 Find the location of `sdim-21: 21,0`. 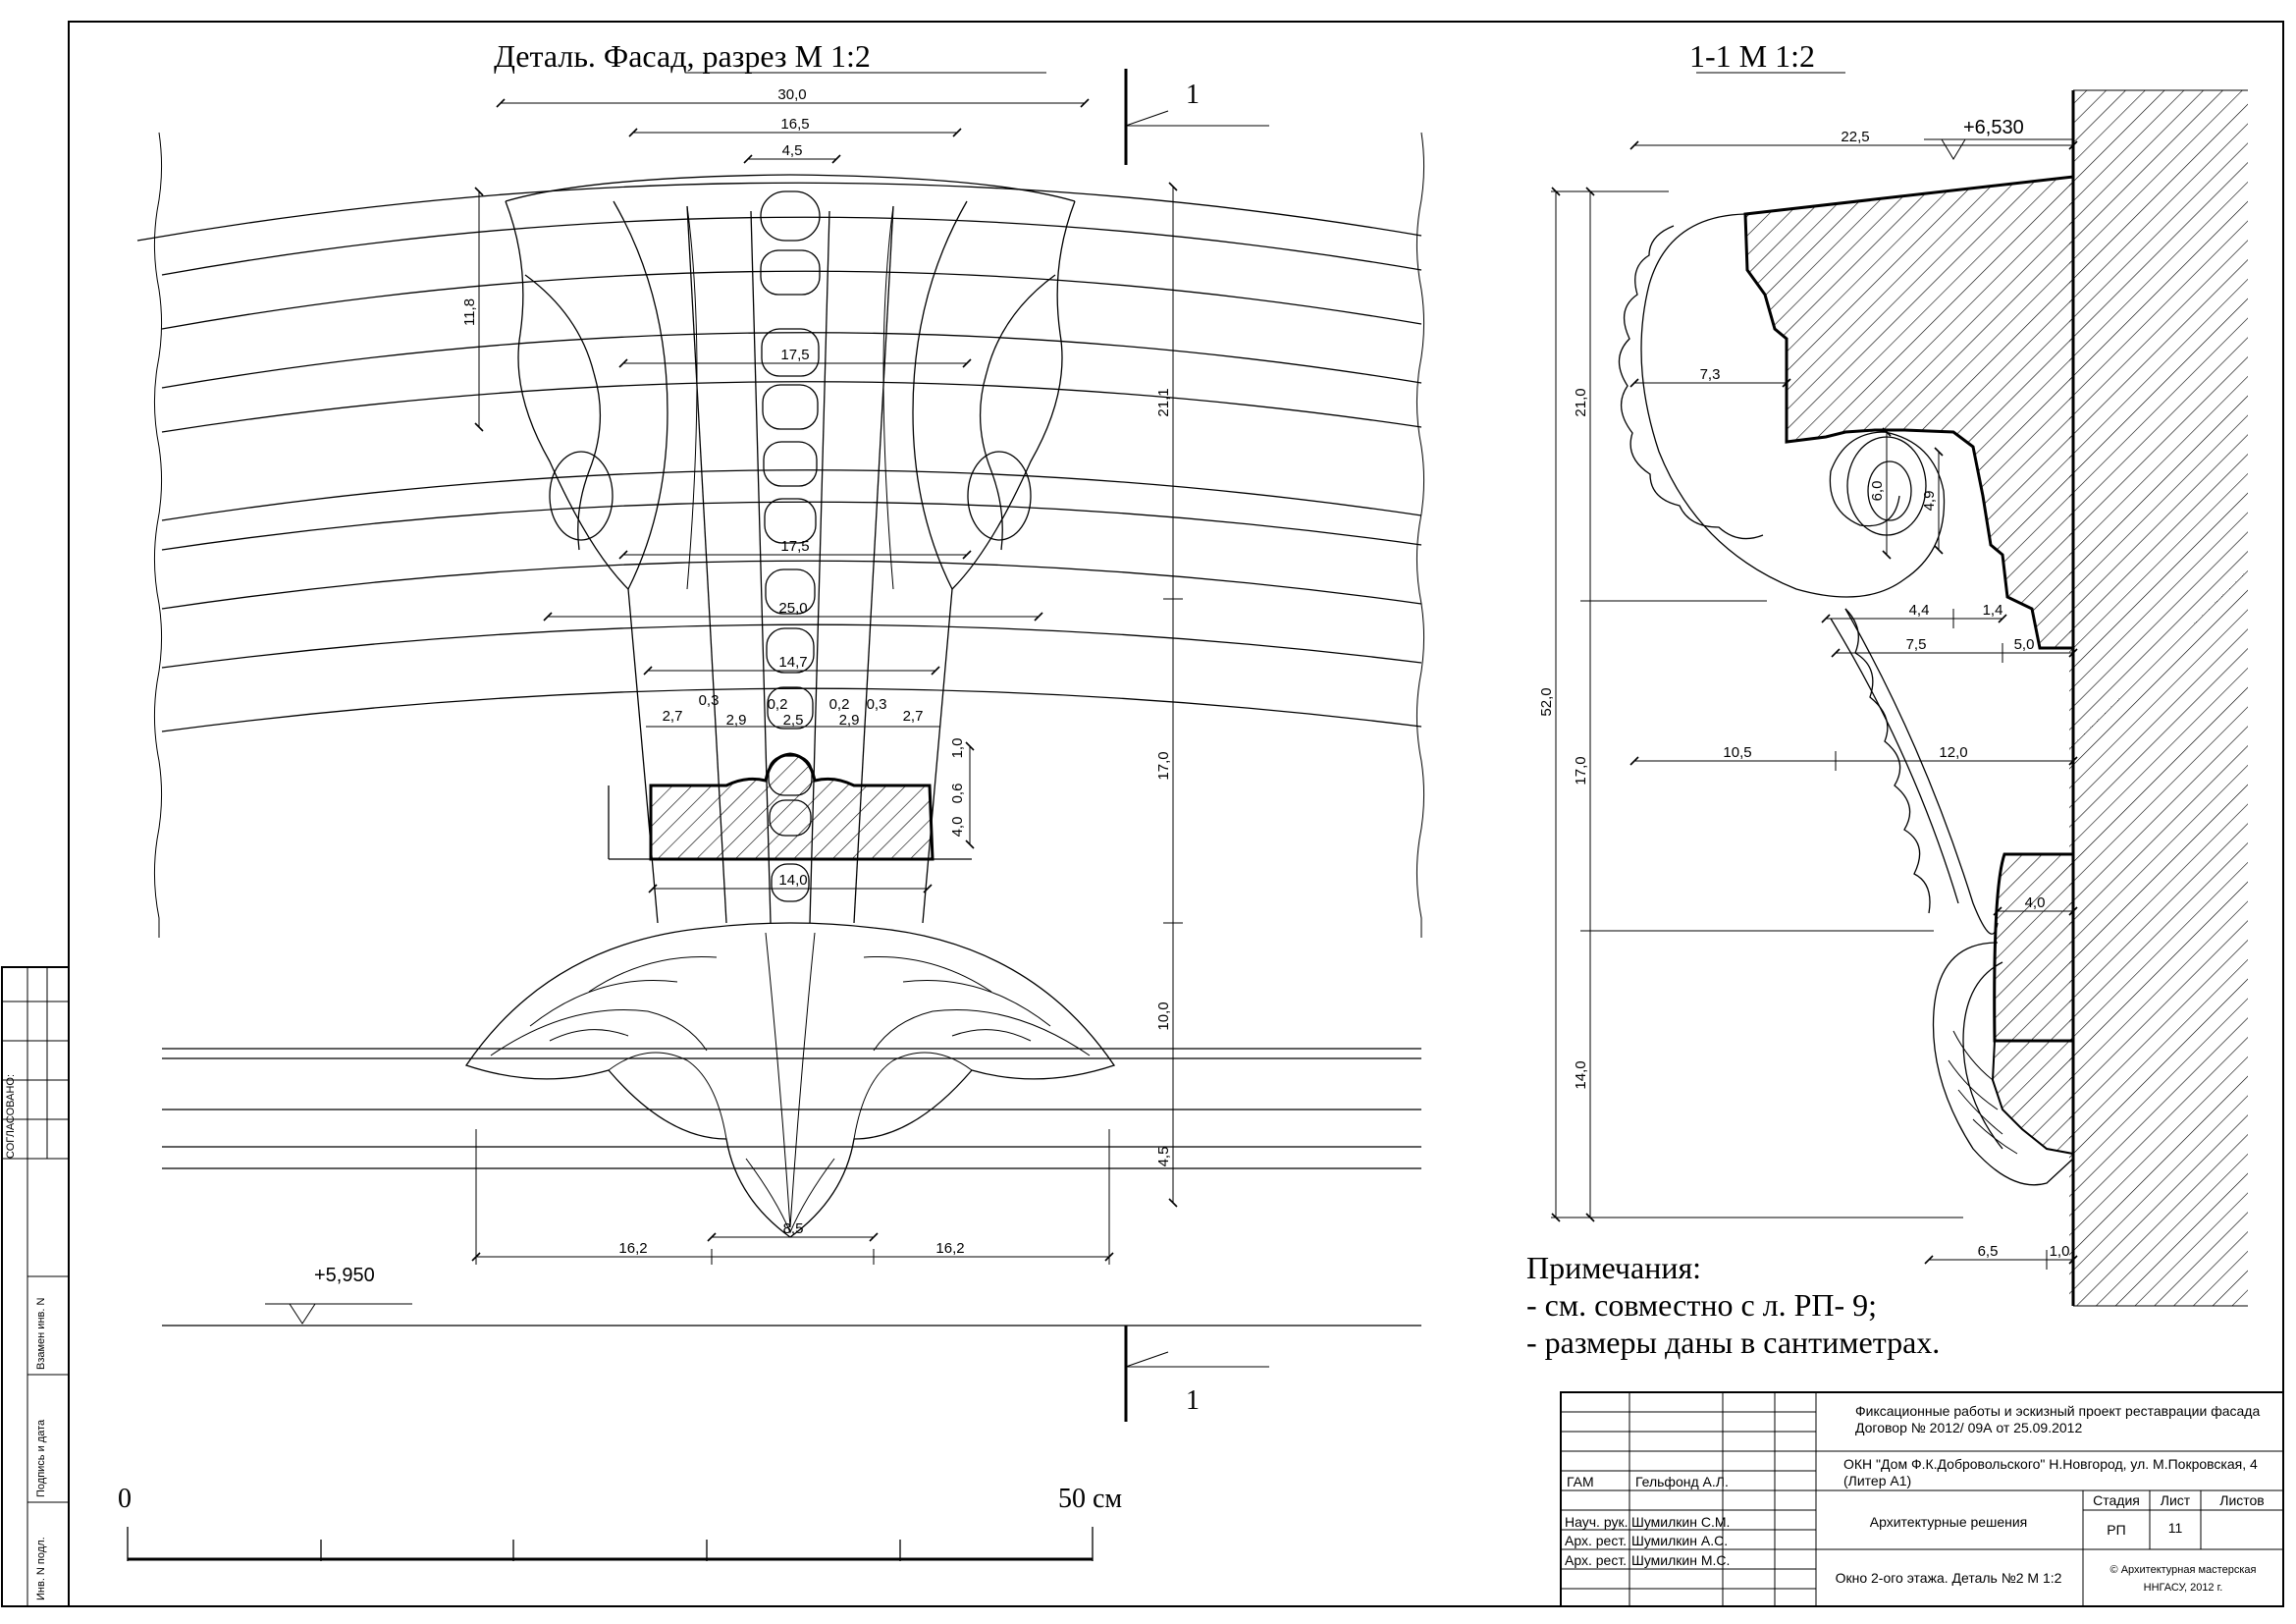

sdim-21: 21,0 is located at coordinates (1581, 402).